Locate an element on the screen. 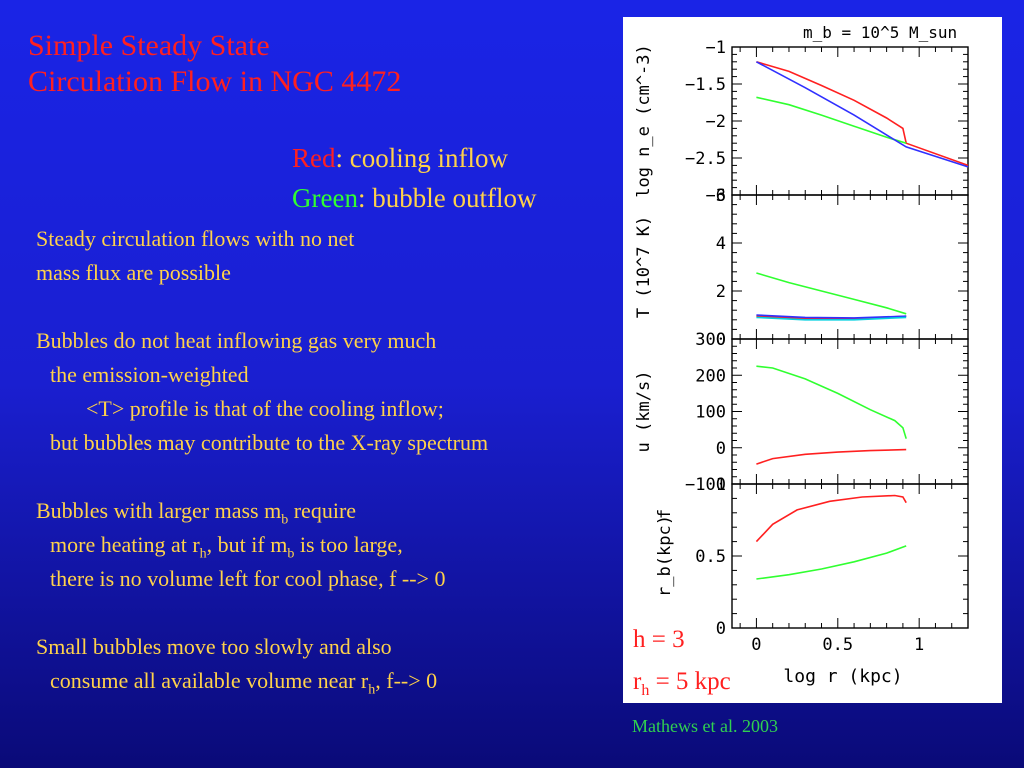 This screenshot has height=768, width=1024. panel-frame-u is located at coordinates (850, 411).